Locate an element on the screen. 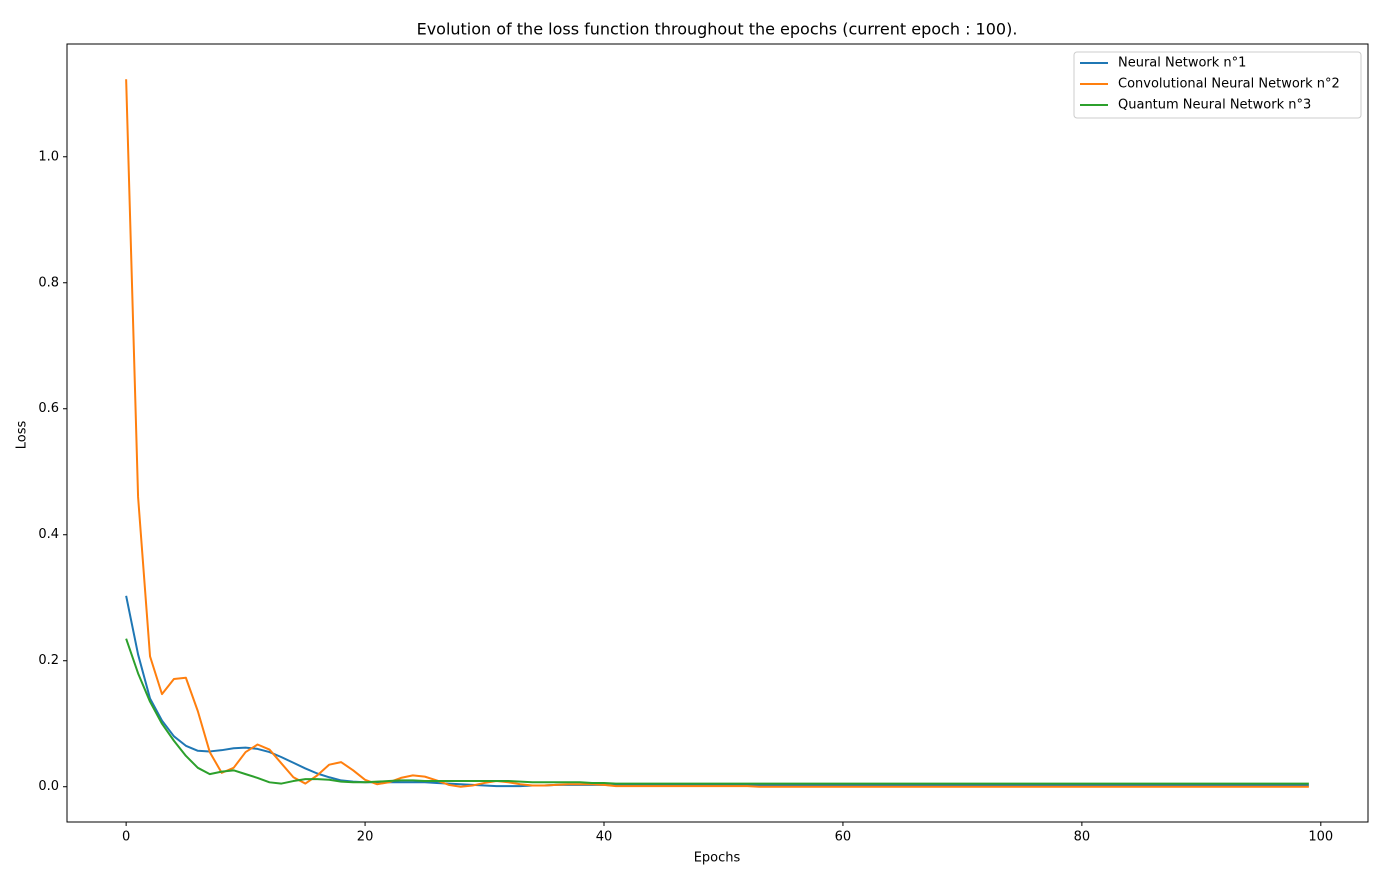  legend-label: Neural Network n°1 is located at coordinates (1182, 63).